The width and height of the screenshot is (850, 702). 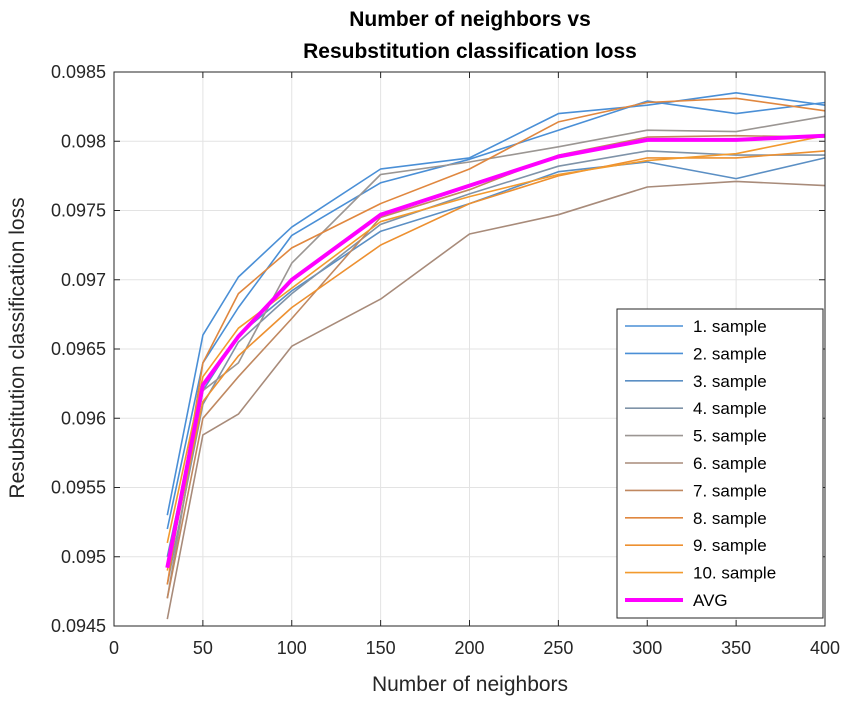 What do you see at coordinates (83, 280) in the screenshot?
I see `y-tick-label: 0.097` at bounding box center [83, 280].